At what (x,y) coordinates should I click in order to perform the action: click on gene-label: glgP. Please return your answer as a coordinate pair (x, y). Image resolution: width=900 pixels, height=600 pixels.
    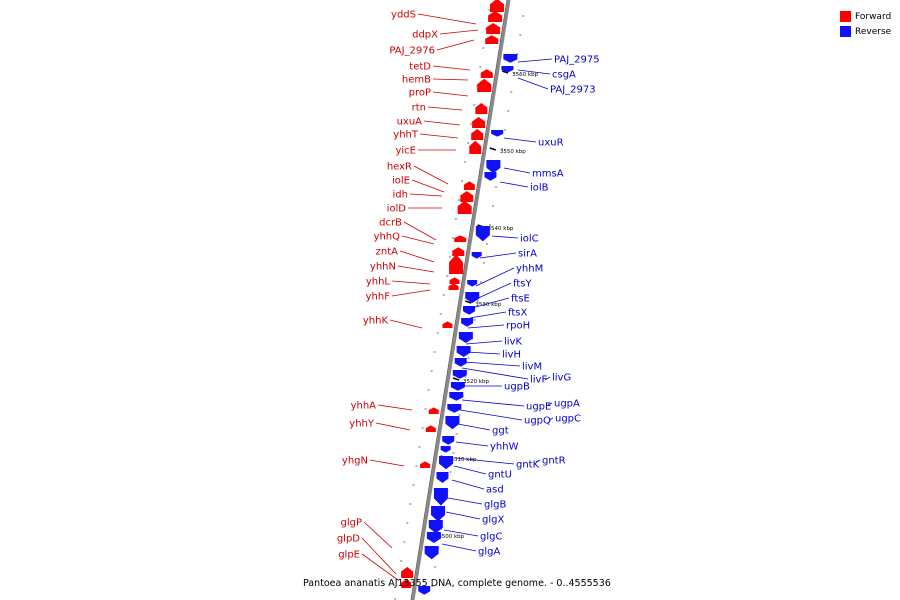
    Looking at the image, I should click on (351, 523).